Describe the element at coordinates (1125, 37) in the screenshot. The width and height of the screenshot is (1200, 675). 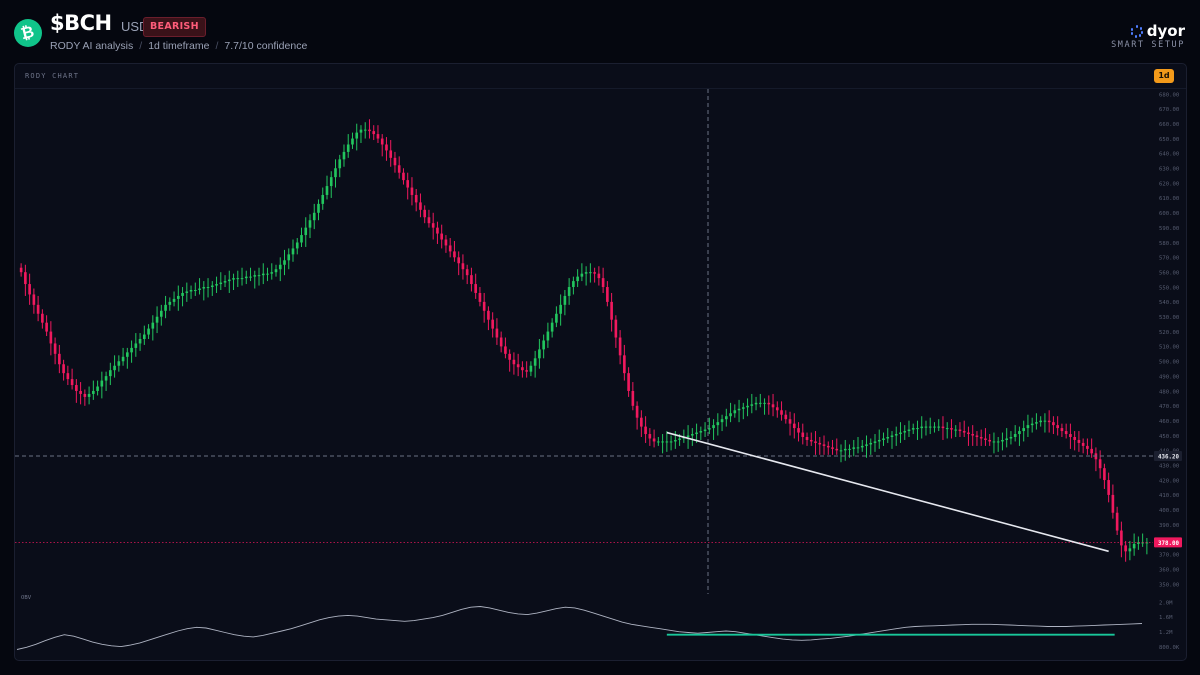
I see `brand: dyor SMART SETUP` at that location.